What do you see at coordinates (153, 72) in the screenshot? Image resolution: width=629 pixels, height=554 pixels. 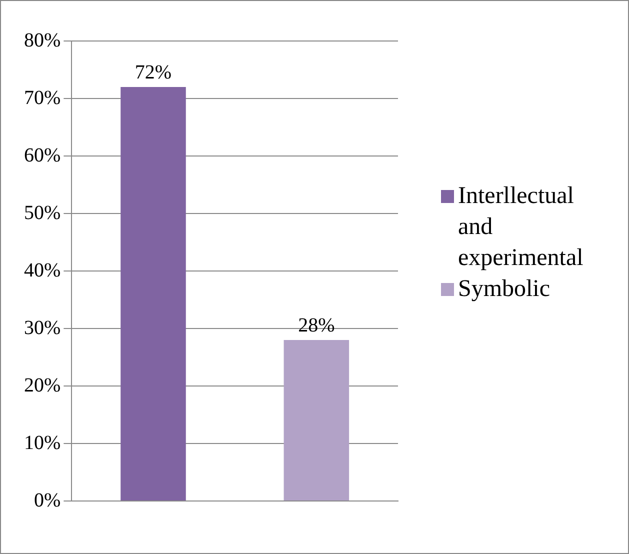 I see `data-label: 72%` at bounding box center [153, 72].